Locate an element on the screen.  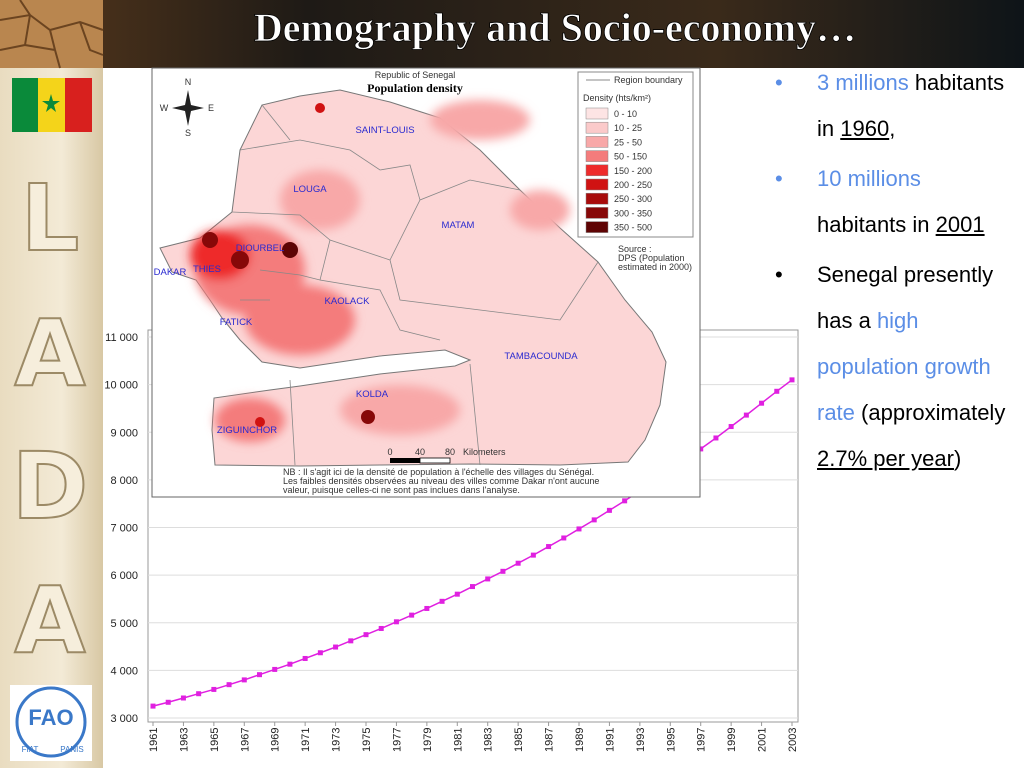
y-tick-label: 5 000 is located at coordinates (124, 624).